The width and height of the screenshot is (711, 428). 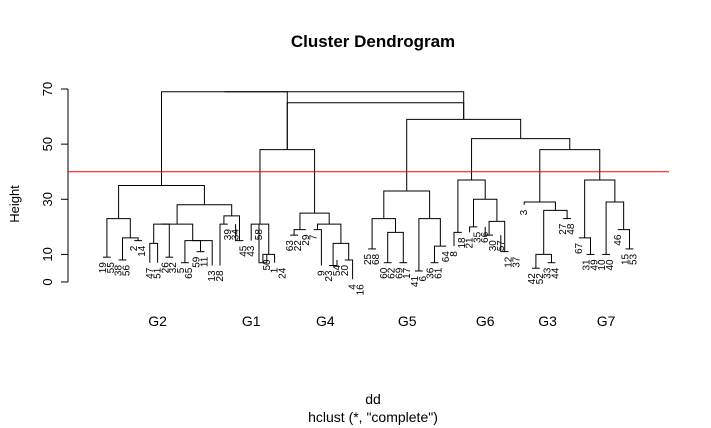 I want to click on leaf-label: 50, so click(x=267, y=265).